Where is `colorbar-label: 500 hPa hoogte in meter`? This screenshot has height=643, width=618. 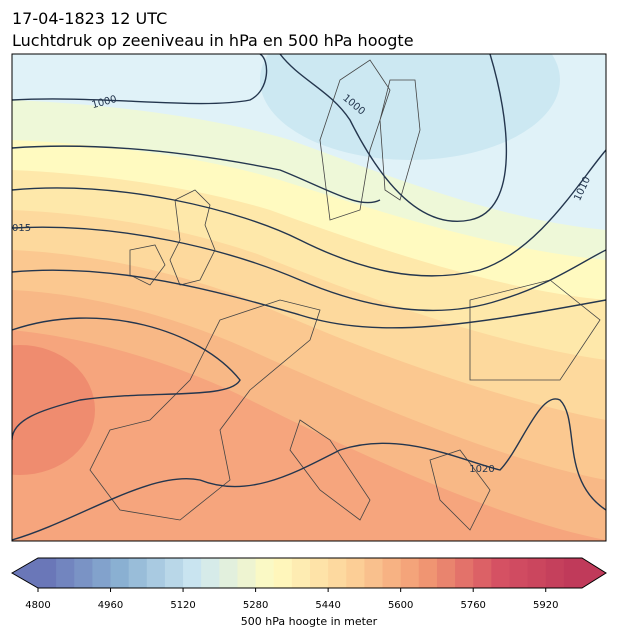
colorbar-label: 500 hPa hoogte in meter is located at coordinates (309, 621).